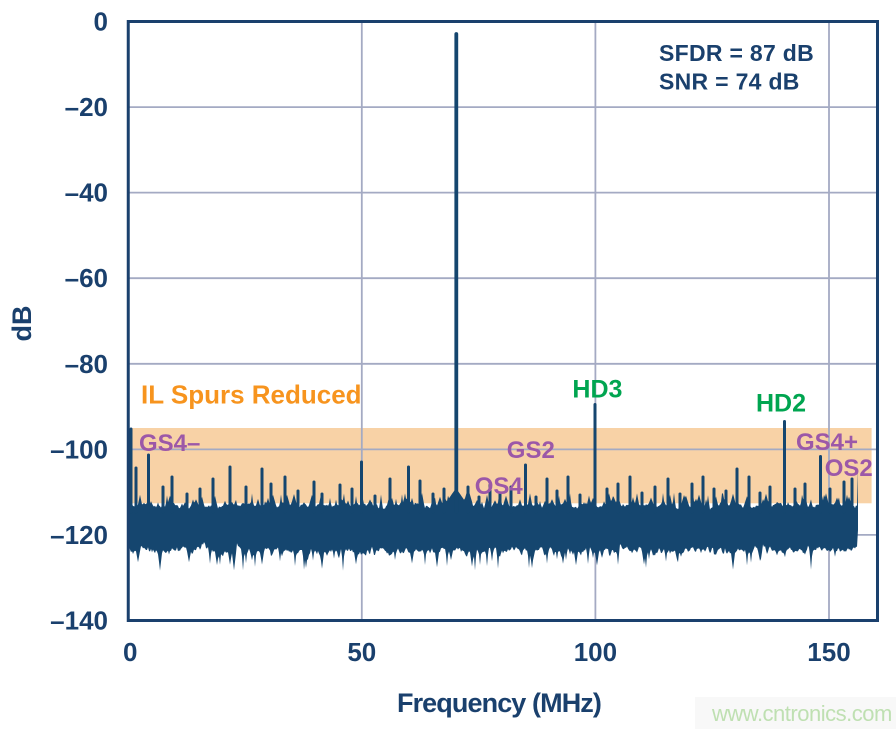  What do you see at coordinates (86, 107) in the screenshot?
I see `svg-text: –20` at bounding box center [86, 107].